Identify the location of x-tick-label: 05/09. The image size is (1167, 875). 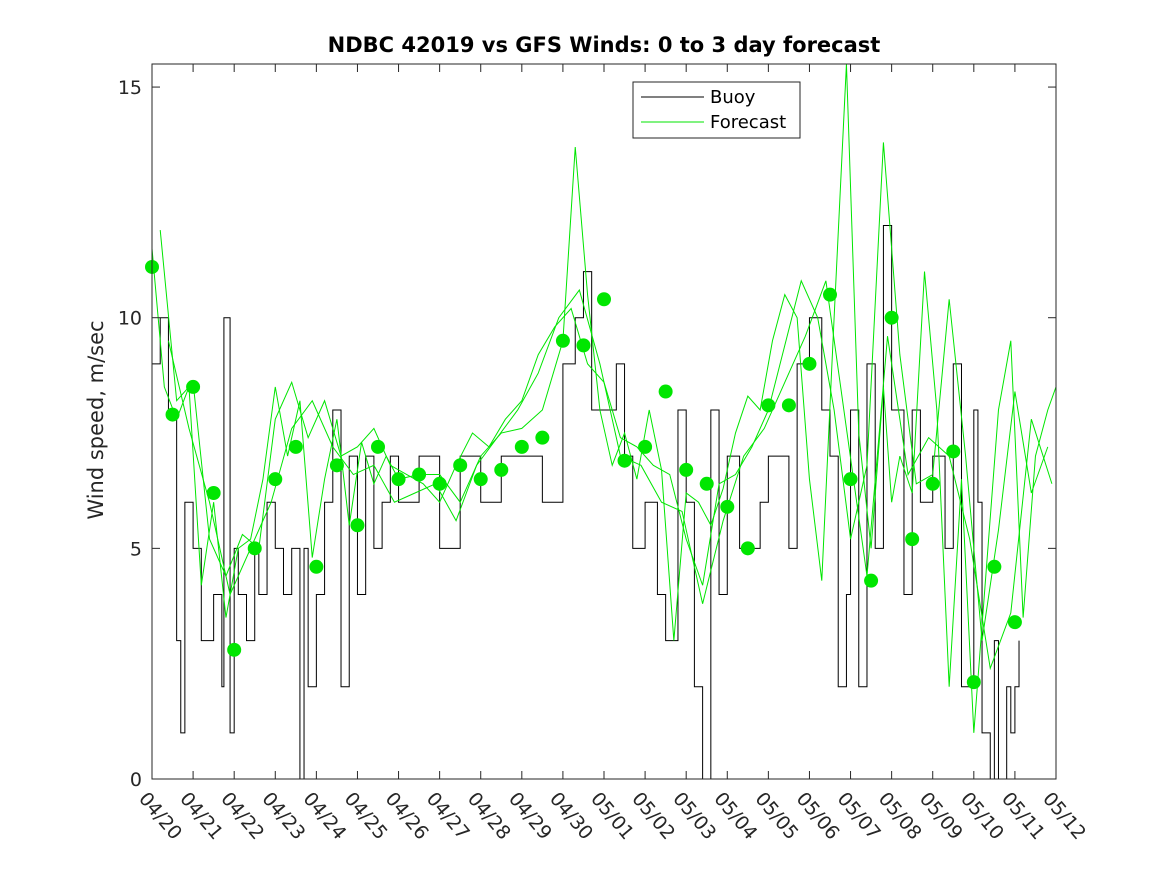
(941, 816).